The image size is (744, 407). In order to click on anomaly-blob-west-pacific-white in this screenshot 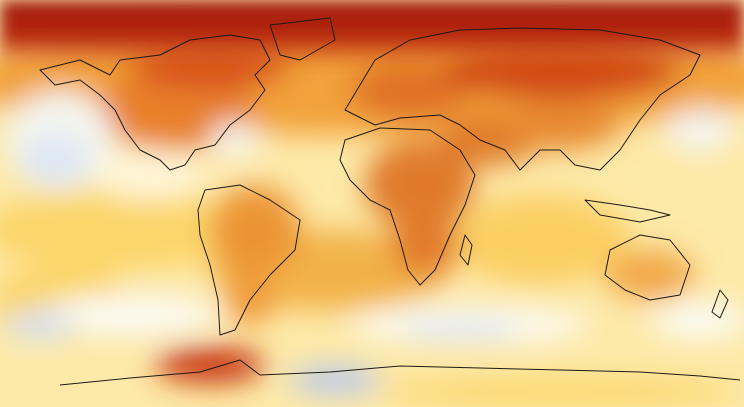, I will do `click(700, 130)`.